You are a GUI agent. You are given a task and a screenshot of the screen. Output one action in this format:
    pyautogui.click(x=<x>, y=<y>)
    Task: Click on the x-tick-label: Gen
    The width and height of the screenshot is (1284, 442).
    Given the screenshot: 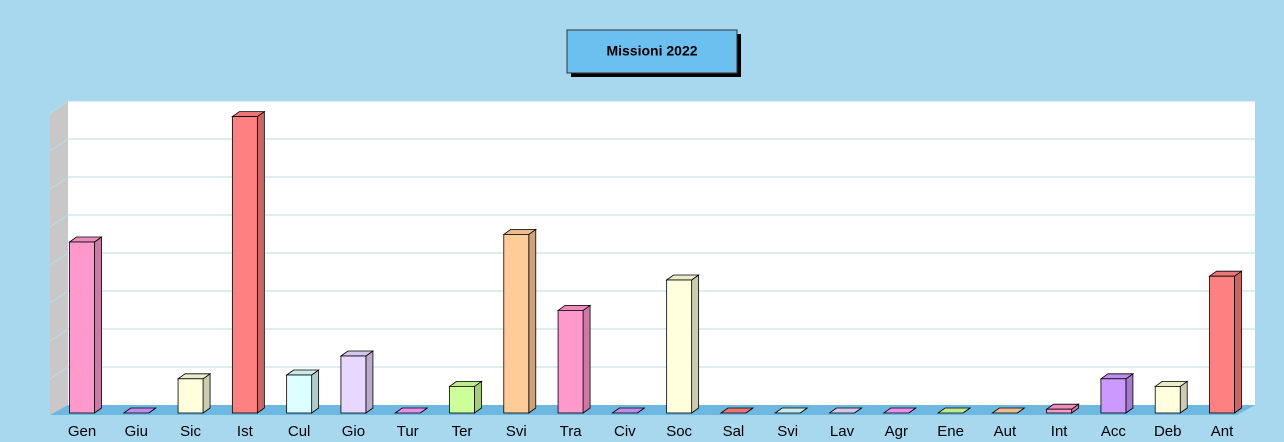 What is the action you would take?
    pyautogui.click(x=82, y=431)
    